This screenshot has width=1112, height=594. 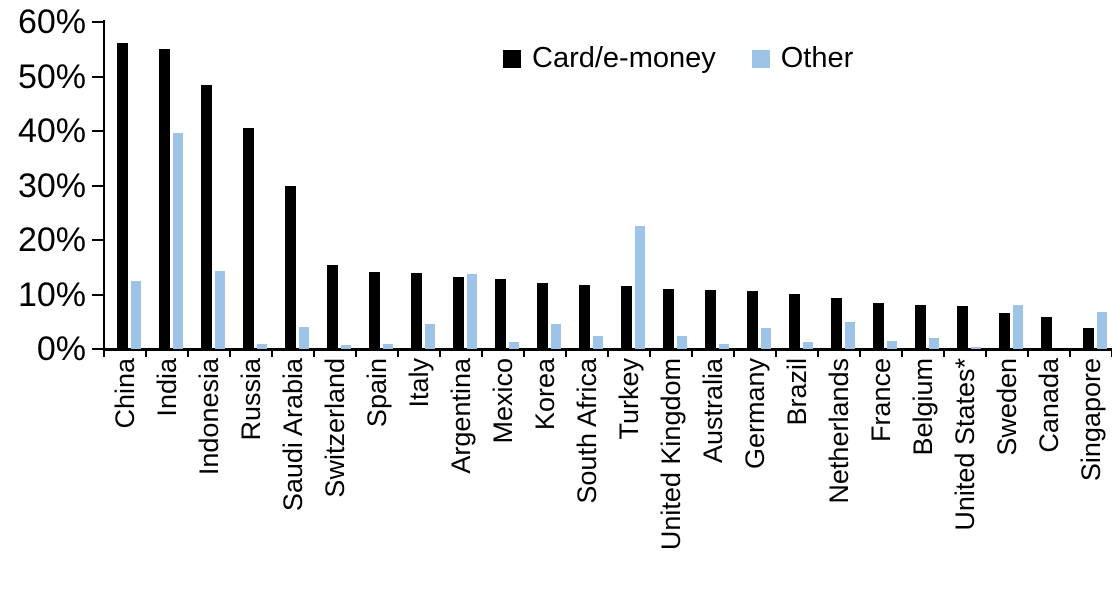 What do you see at coordinates (755, 414) in the screenshot?
I see `x-axis-label: Germany` at bounding box center [755, 414].